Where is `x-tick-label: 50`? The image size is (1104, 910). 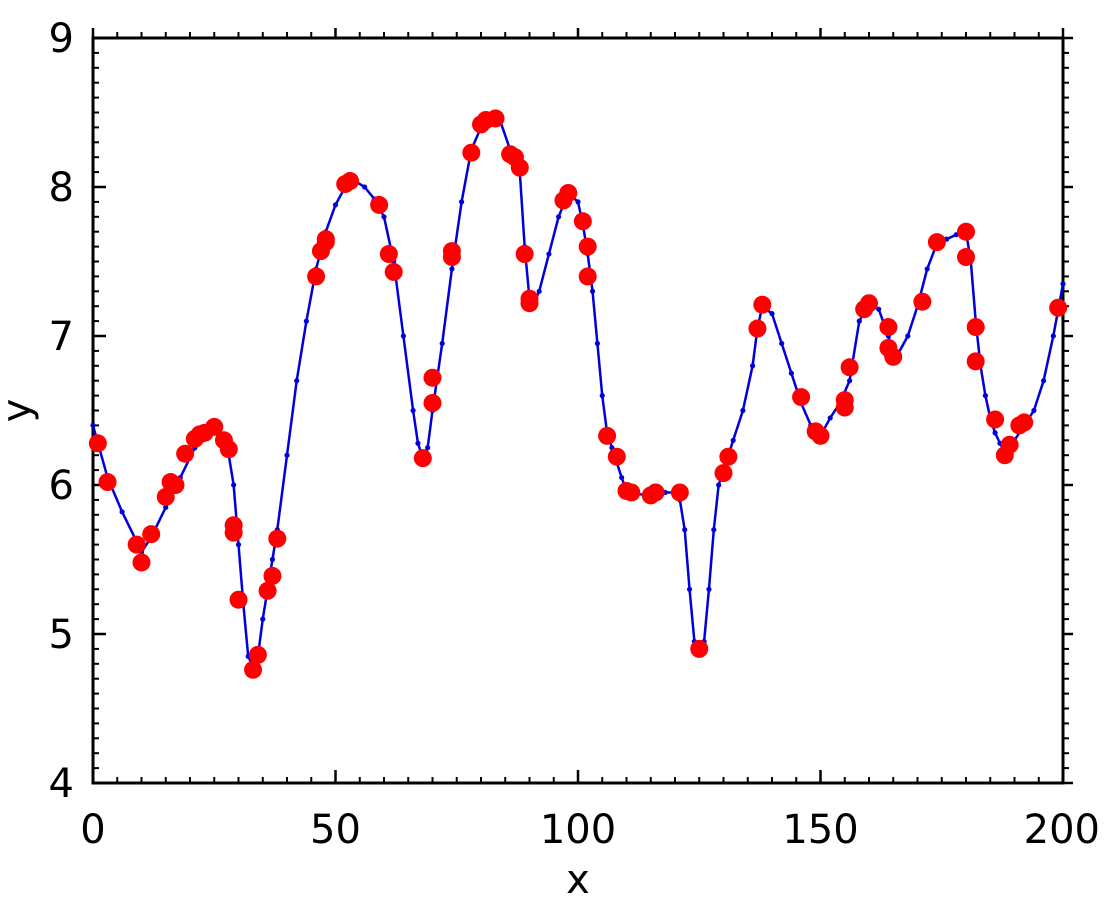 x-tick-label: 50 is located at coordinates (335, 830).